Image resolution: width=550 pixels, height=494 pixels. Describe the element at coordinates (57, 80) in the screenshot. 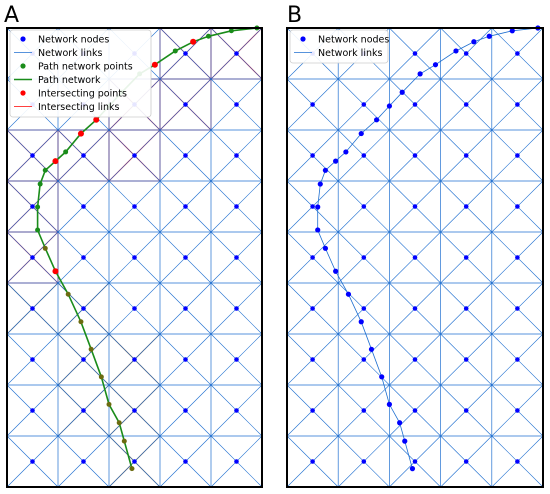

I see `legend-item: Path network` at that location.